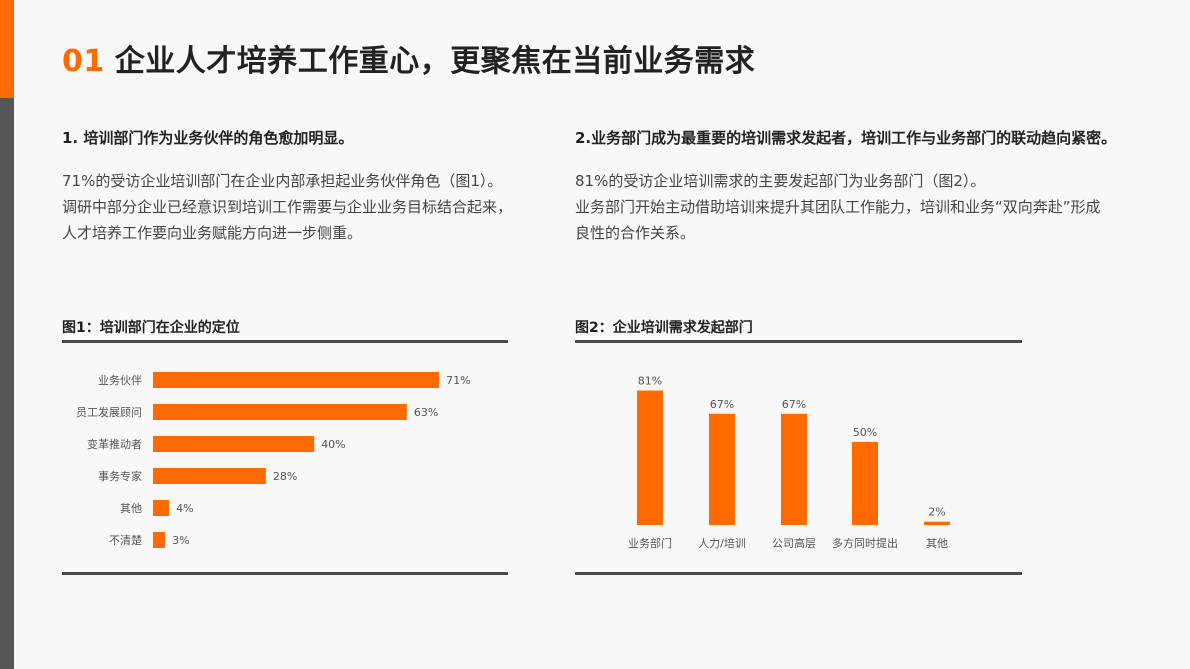  What do you see at coordinates (151, 328) in the screenshot?
I see `figure-1-title: 图1：培训部门在企业的定位` at bounding box center [151, 328].